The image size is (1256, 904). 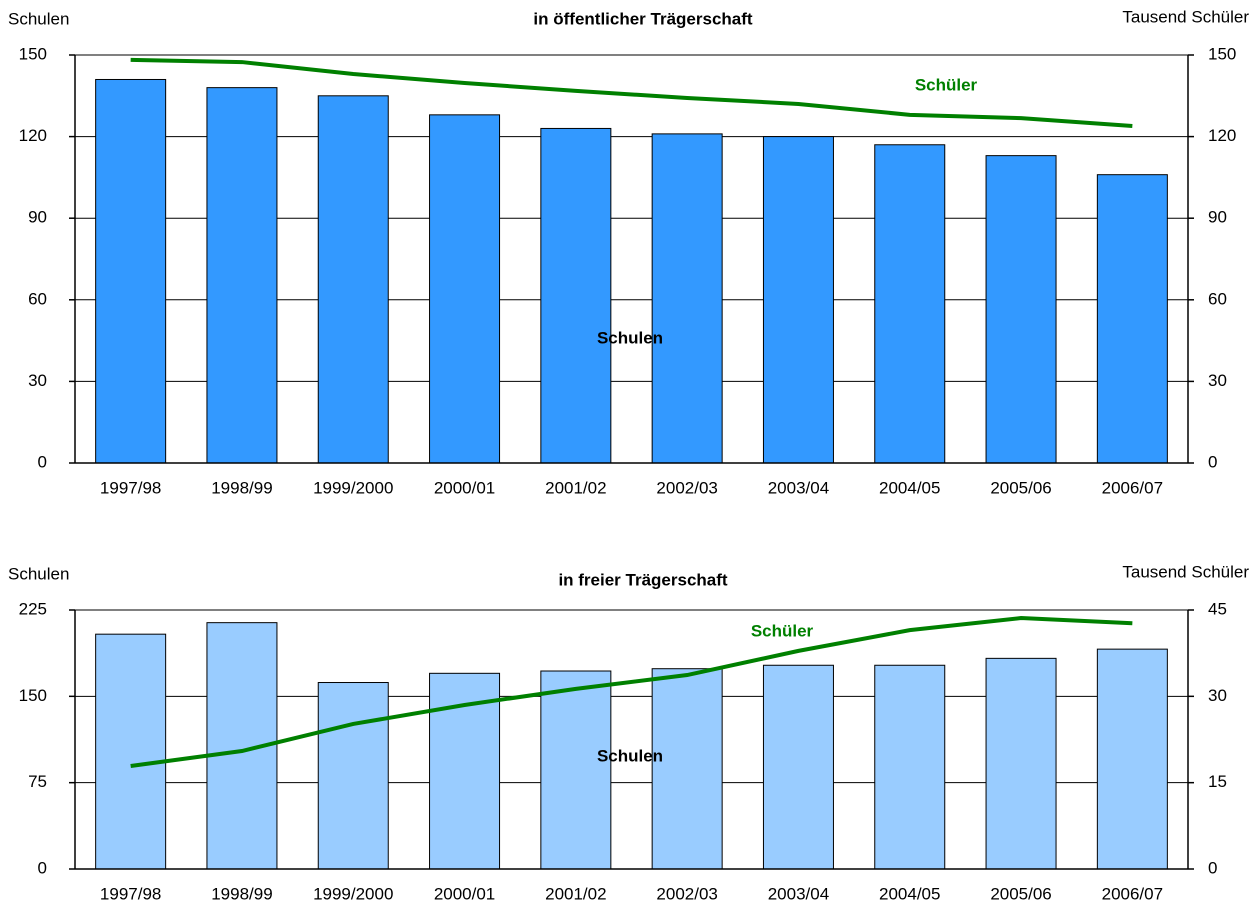 I want to click on chart-title: in freier Trägerschaft, so click(x=642, y=579).